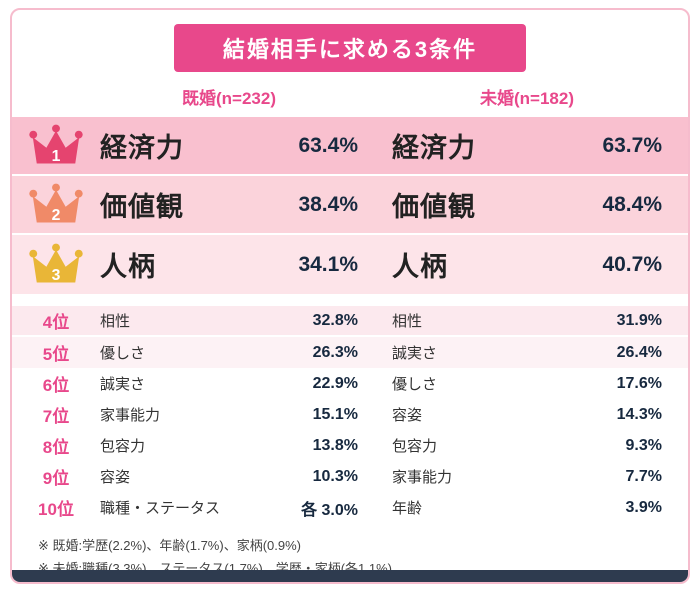 This screenshot has width=700, height=600. What do you see at coordinates (639, 320) in the screenshot?
I see `value-unmarried: 31.9%` at bounding box center [639, 320].